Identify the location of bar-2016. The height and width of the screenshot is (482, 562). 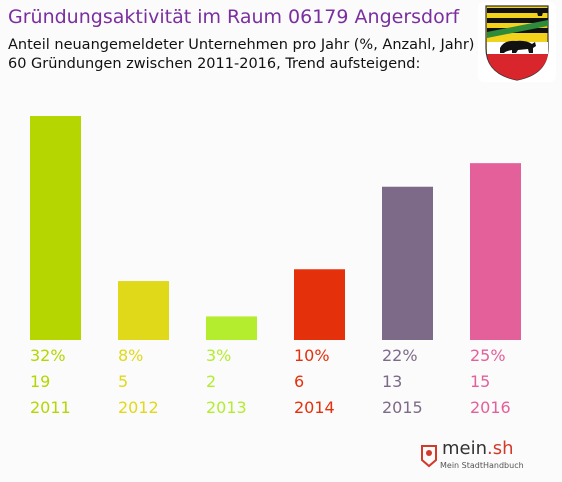
(495, 251).